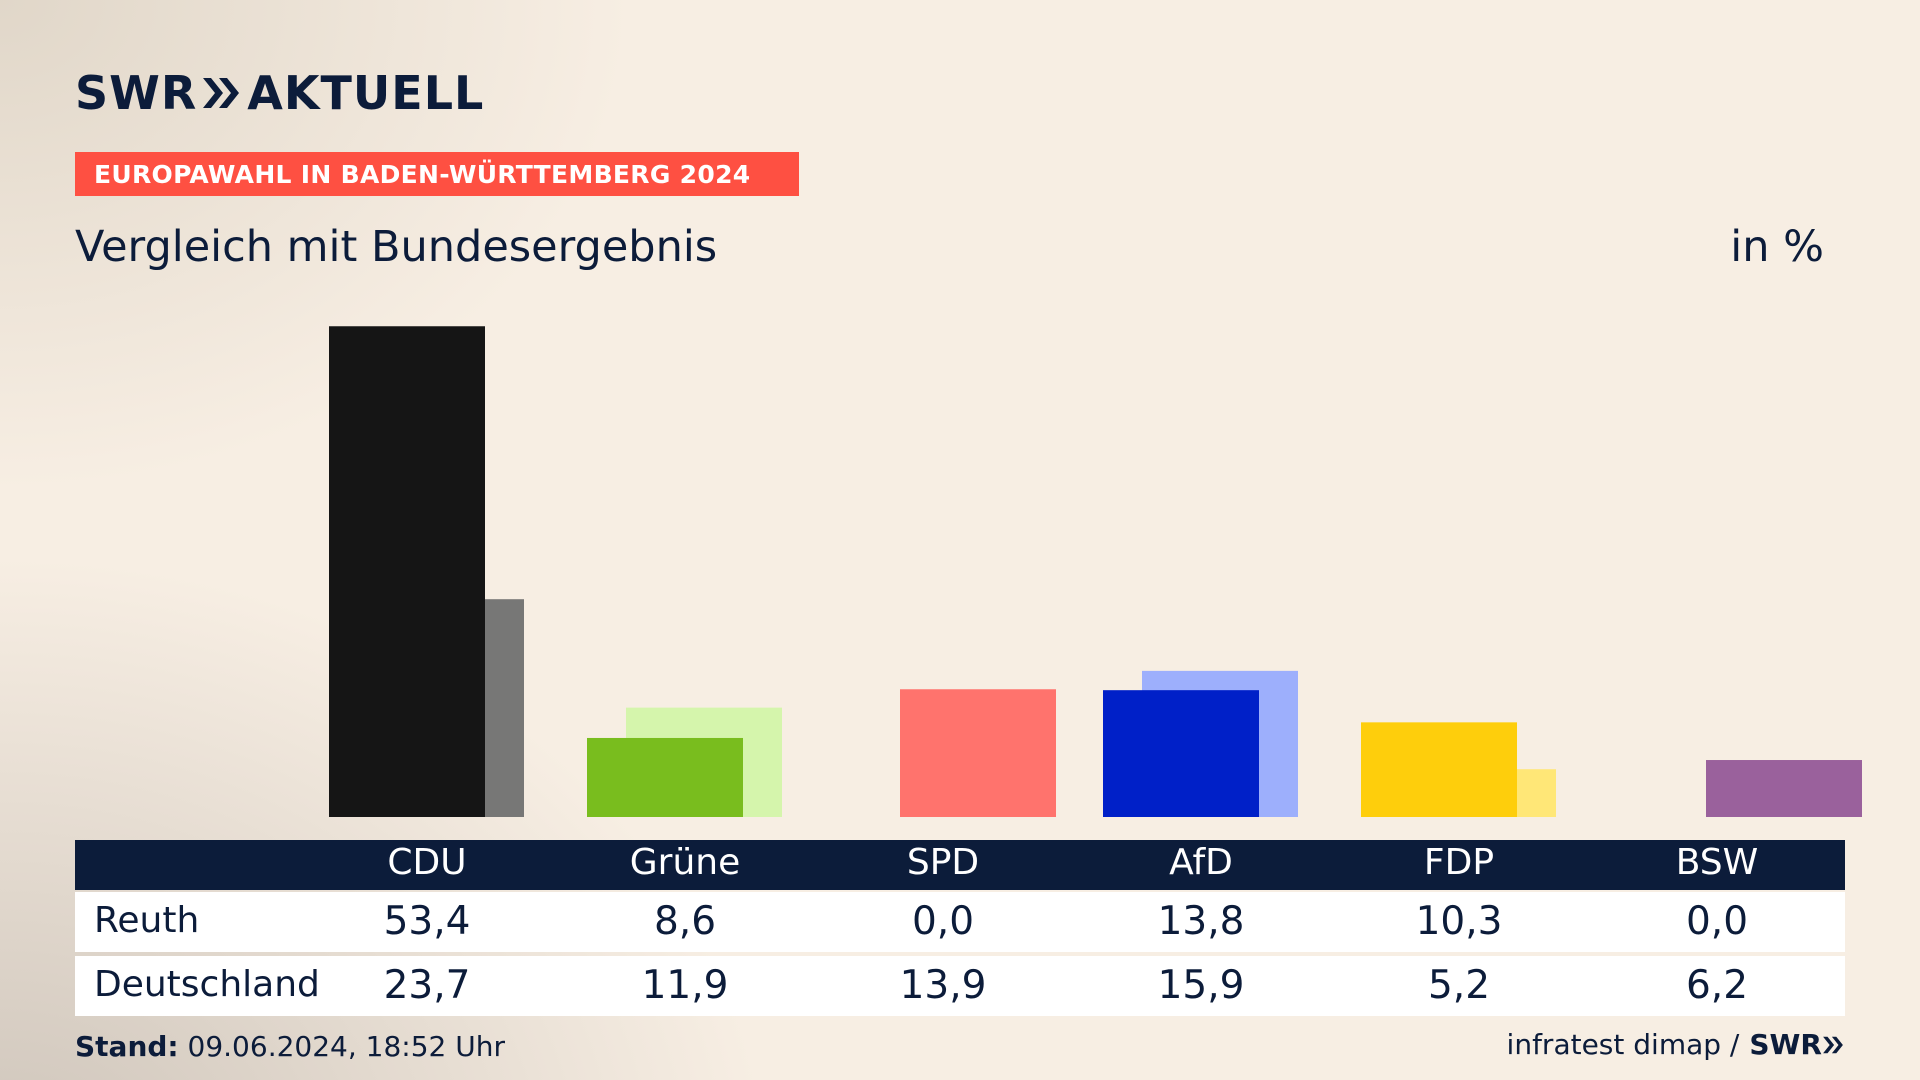 This screenshot has width=1920, height=1080. Describe the element at coordinates (1784, 788) in the screenshot. I see `bar-deutschland-bsw` at that location.